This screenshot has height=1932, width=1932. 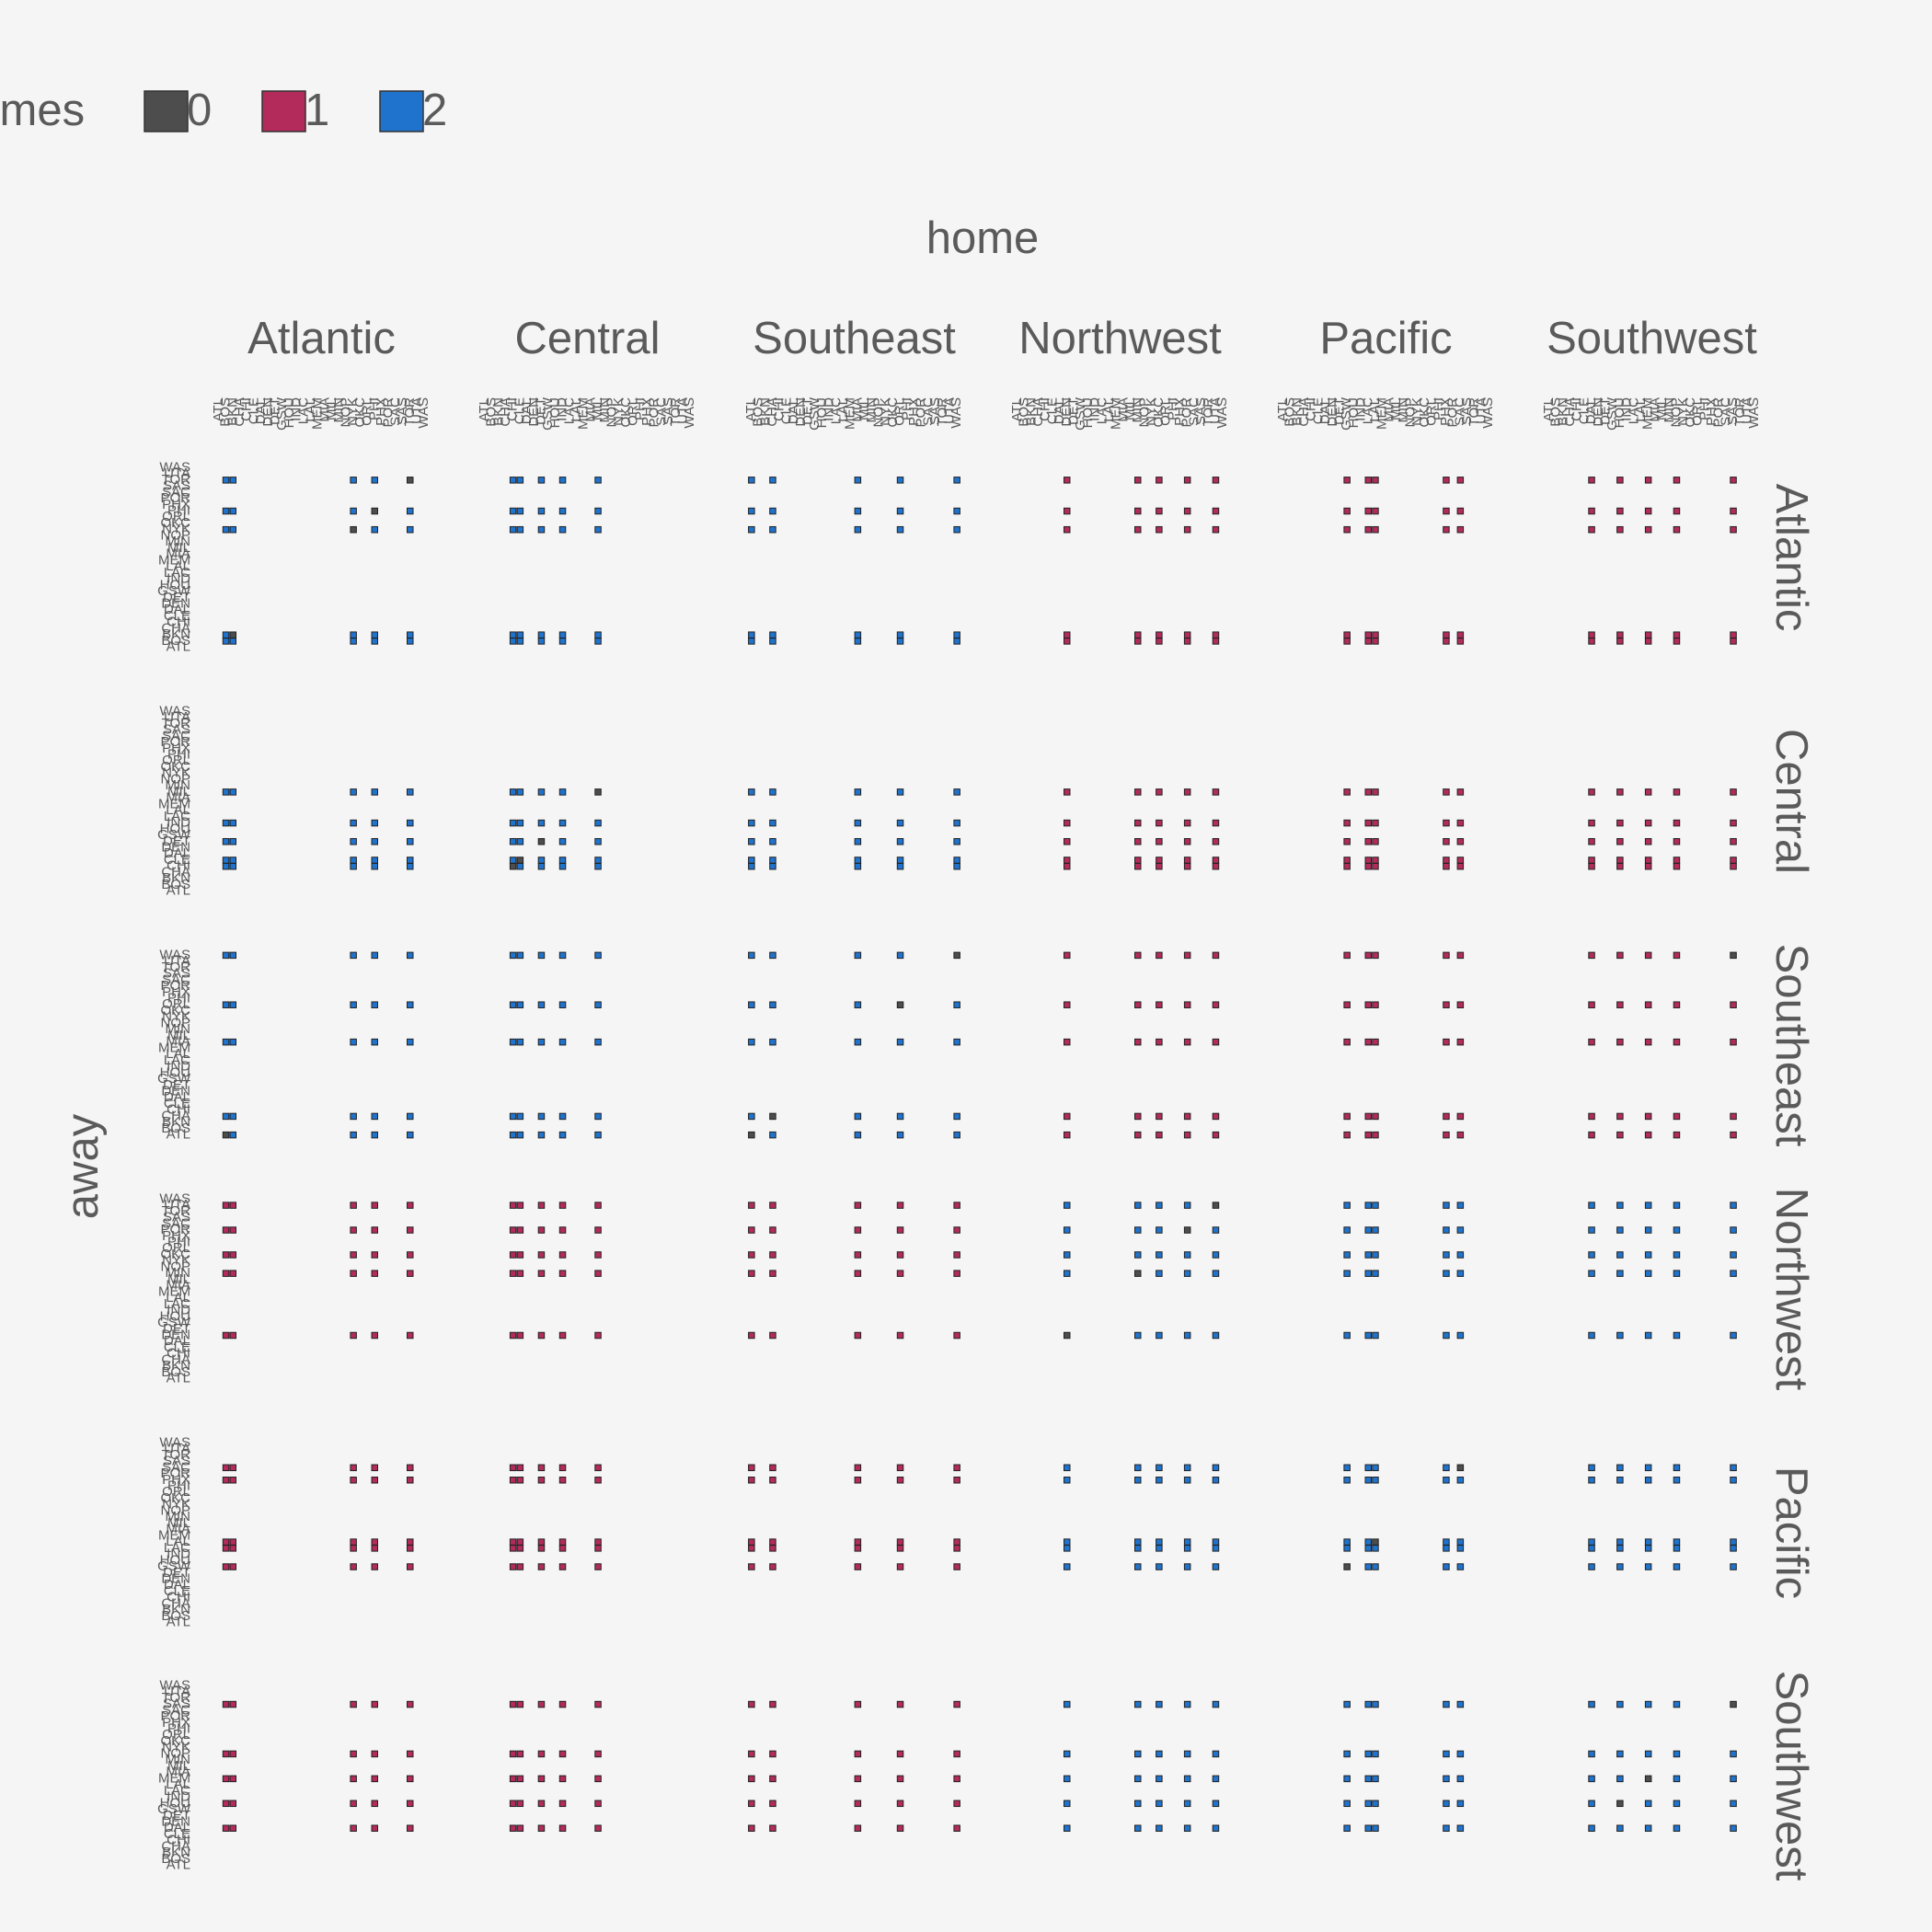 What do you see at coordinates (1648, 955) in the screenshot?
I see `cell-WAS-MEM` at bounding box center [1648, 955].